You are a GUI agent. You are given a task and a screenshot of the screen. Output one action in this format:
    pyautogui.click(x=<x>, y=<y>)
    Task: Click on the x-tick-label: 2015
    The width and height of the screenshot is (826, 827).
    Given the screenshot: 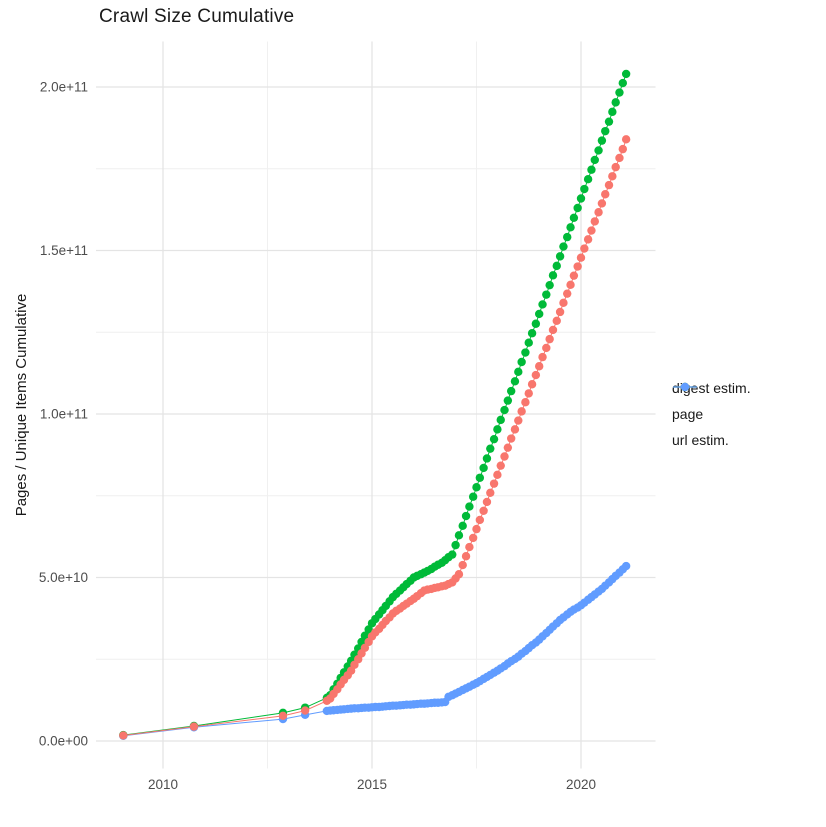 What is the action you would take?
    pyautogui.click(x=372, y=784)
    